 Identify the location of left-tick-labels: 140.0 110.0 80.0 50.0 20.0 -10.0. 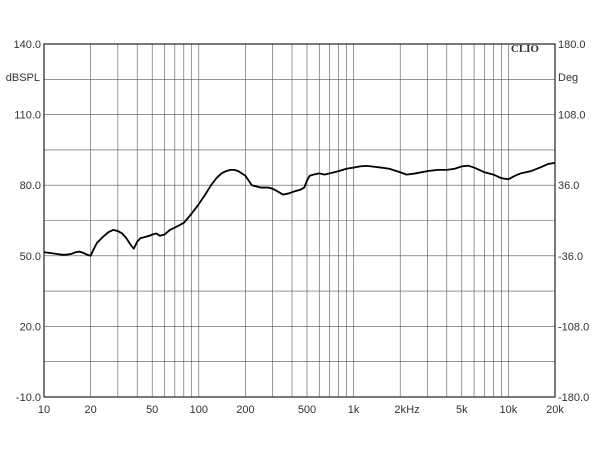
(27, 221).